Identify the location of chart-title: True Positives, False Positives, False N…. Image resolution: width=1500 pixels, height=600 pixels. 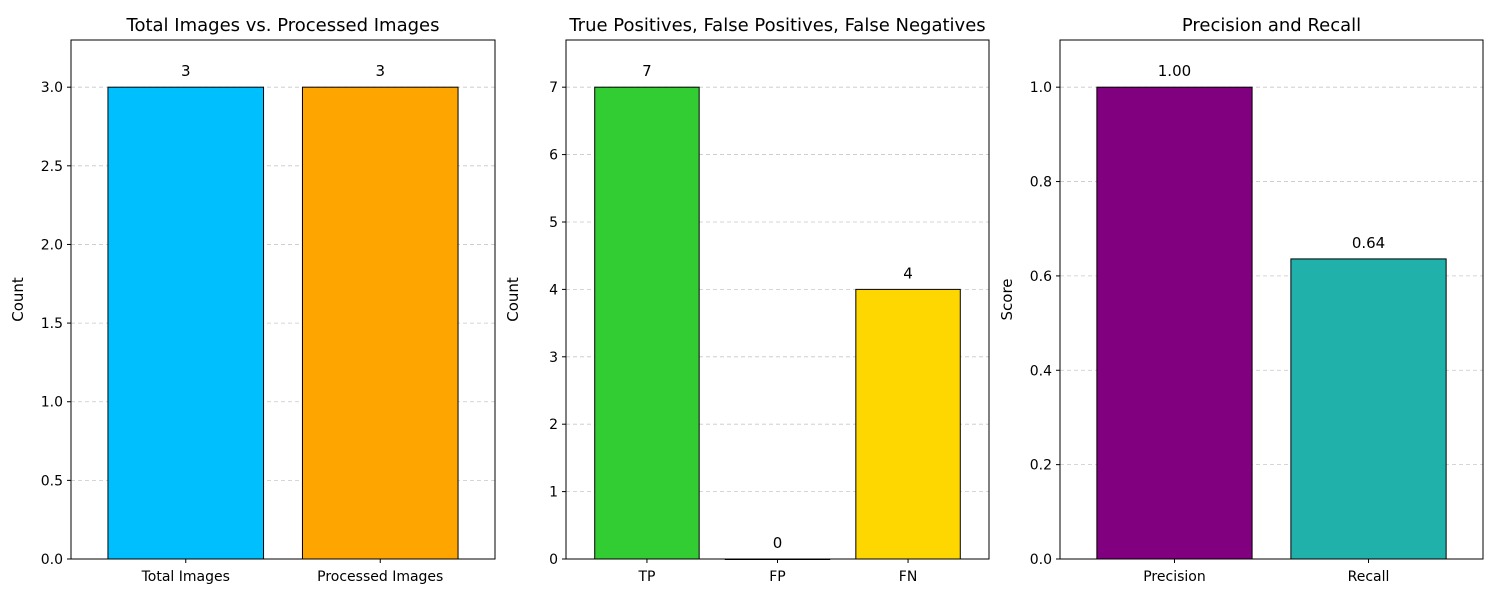
(776, 25).